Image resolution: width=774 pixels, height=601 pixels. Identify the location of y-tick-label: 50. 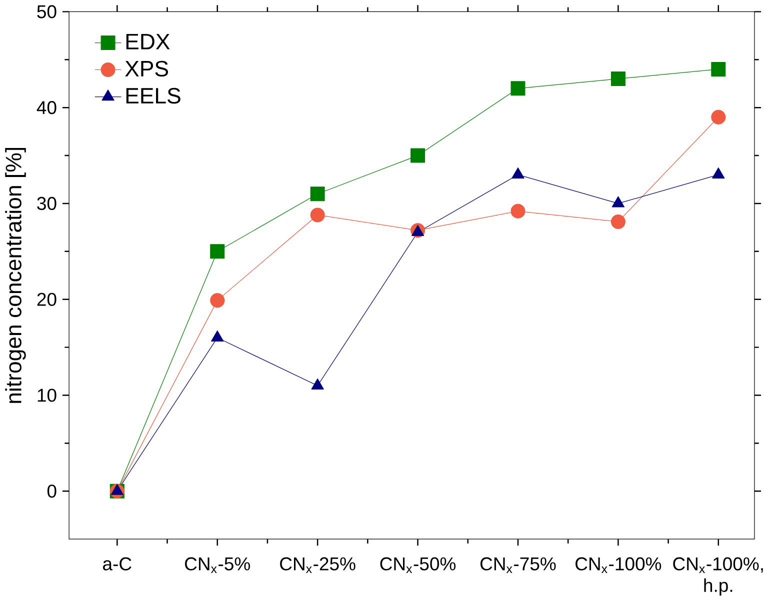
(46, 11).